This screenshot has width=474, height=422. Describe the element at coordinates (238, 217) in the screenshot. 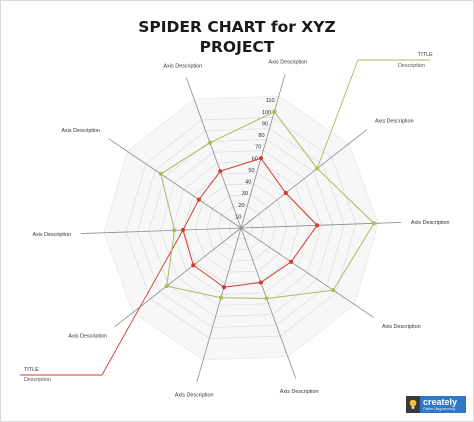

I see `tick-label: 10` at that location.